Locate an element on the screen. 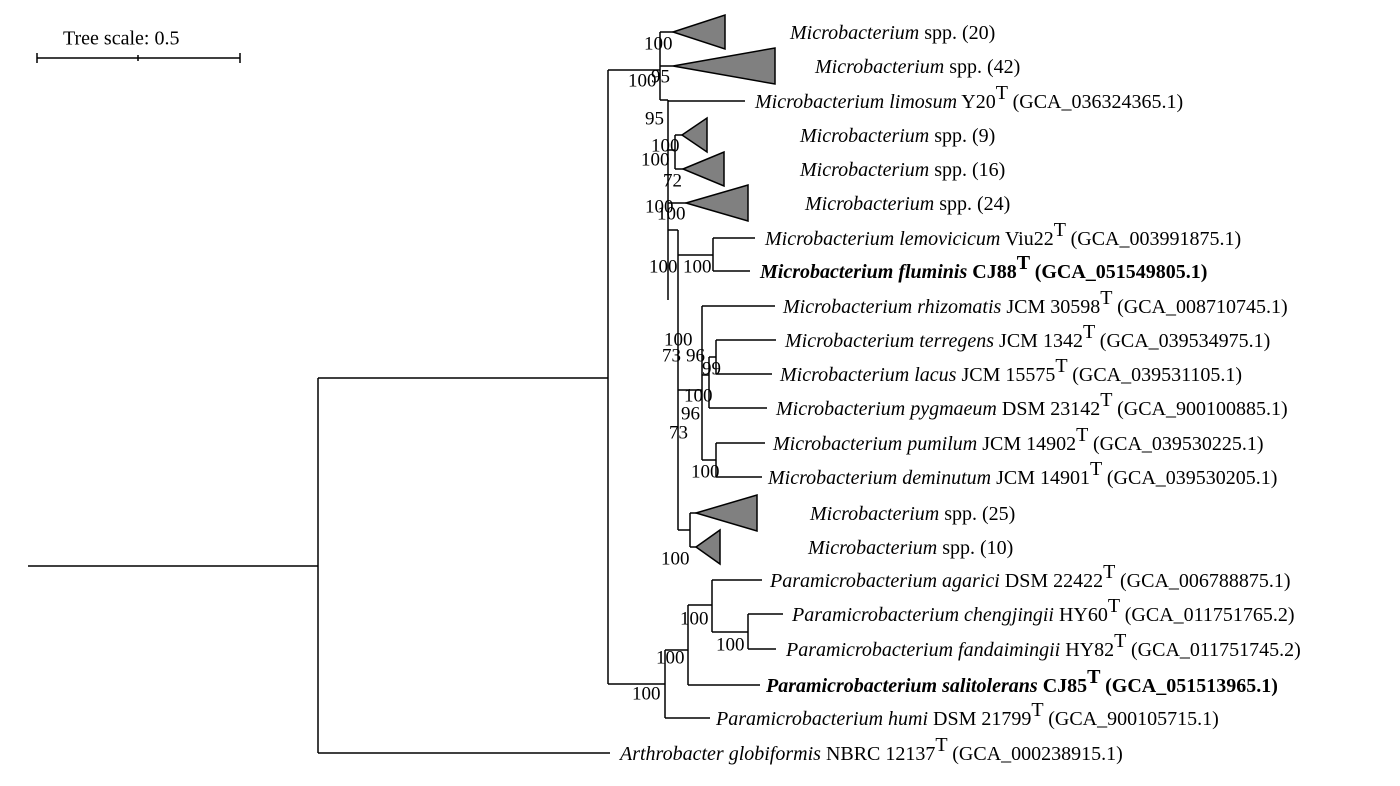 The image size is (1400, 786). species-name: Microbacterium lemovicicum is located at coordinates (882, 239).